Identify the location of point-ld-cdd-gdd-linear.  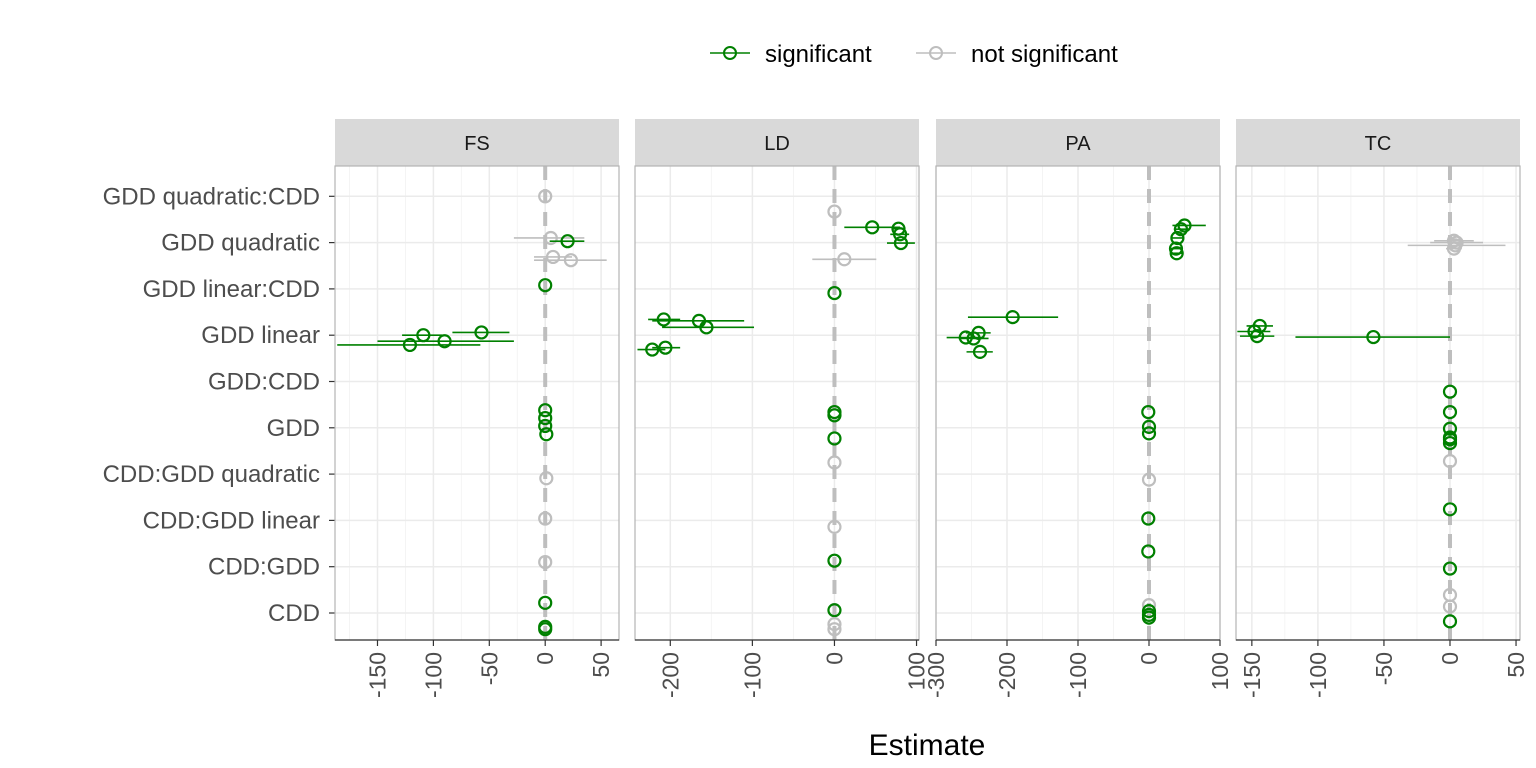
(834, 526).